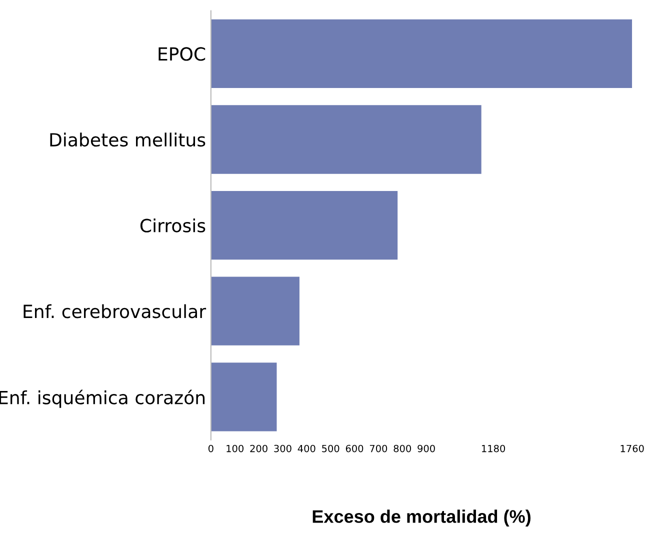  What do you see at coordinates (494, 448) in the screenshot?
I see `x-tick-label: 1180` at bounding box center [494, 448].